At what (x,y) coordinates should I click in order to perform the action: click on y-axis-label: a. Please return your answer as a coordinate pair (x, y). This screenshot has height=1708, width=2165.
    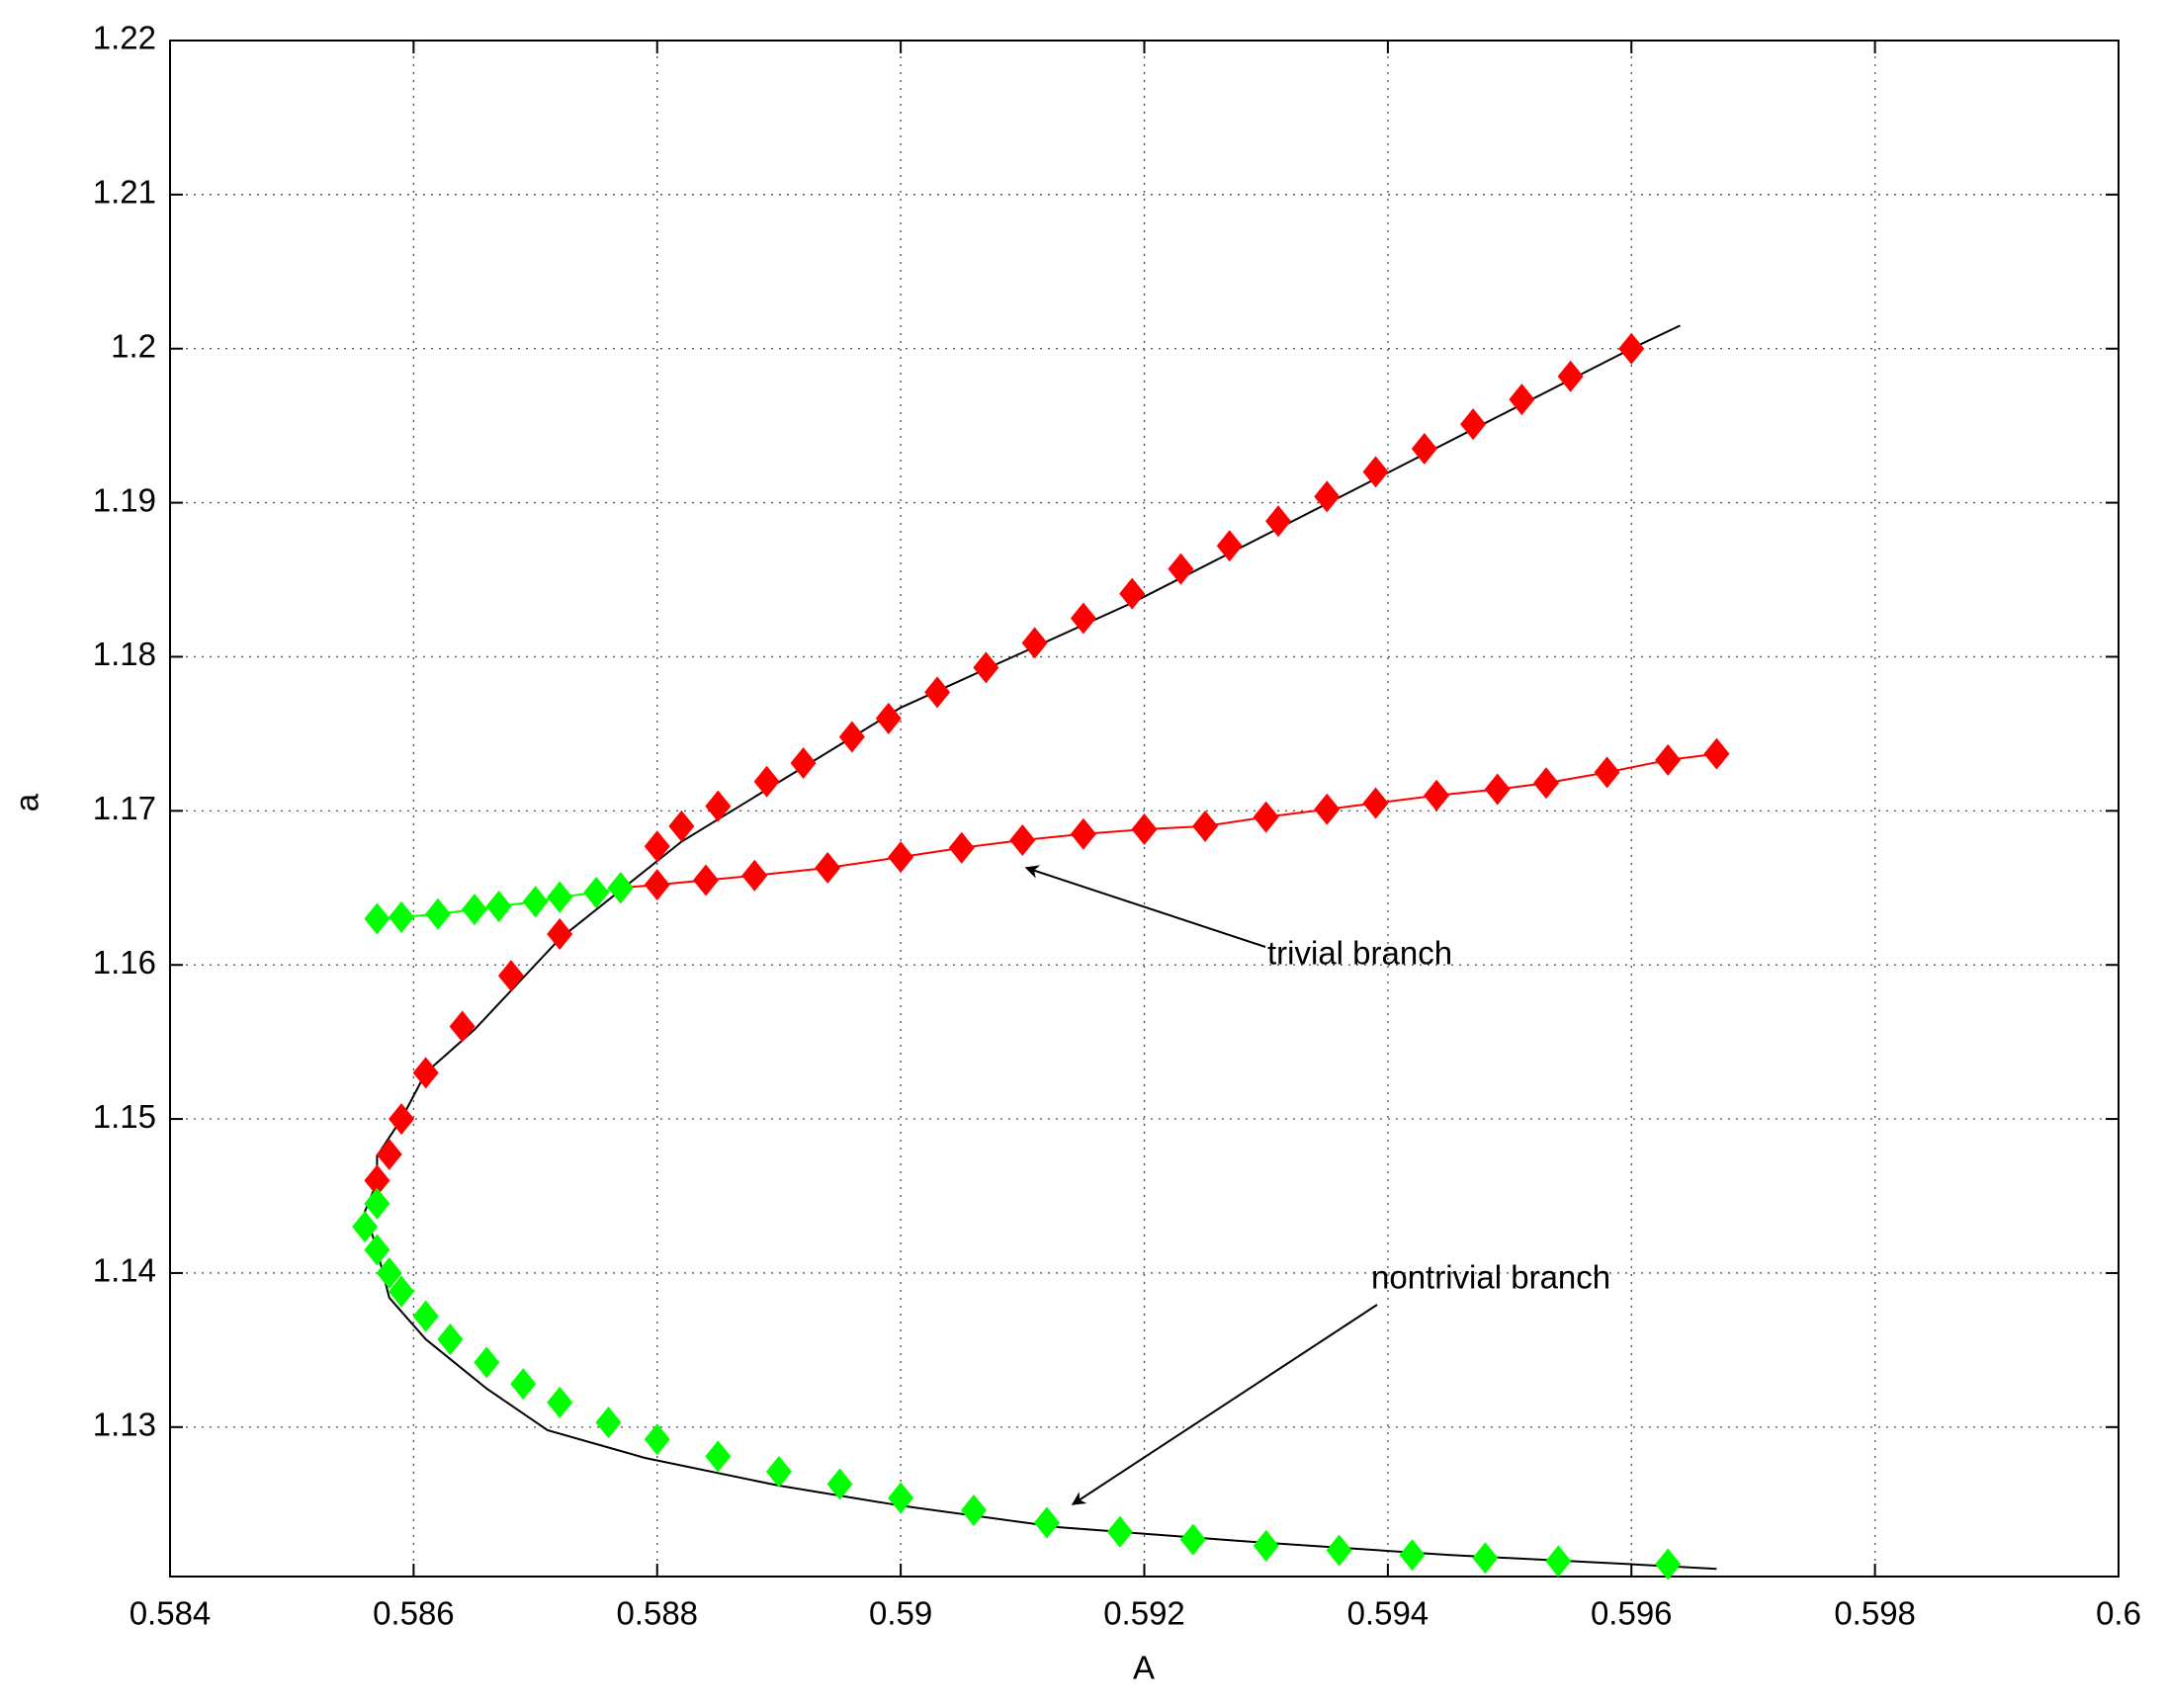
    Looking at the image, I should click on (27, 802).